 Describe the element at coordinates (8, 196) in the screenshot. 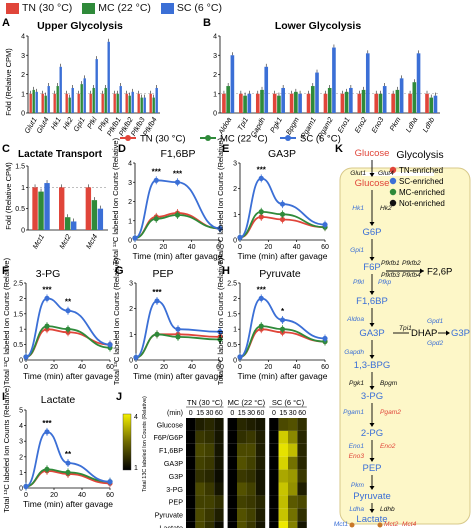

I see `ylabel-c: Fold (Relative CPM)` at that location.